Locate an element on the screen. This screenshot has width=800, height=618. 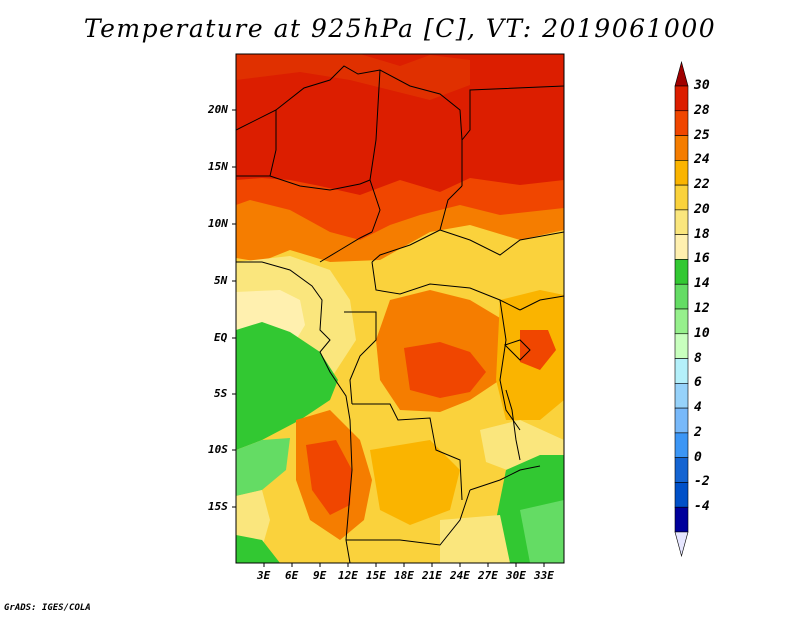
credit-text: GrADS: IGES/COLA is located at coordinates (47, 608).